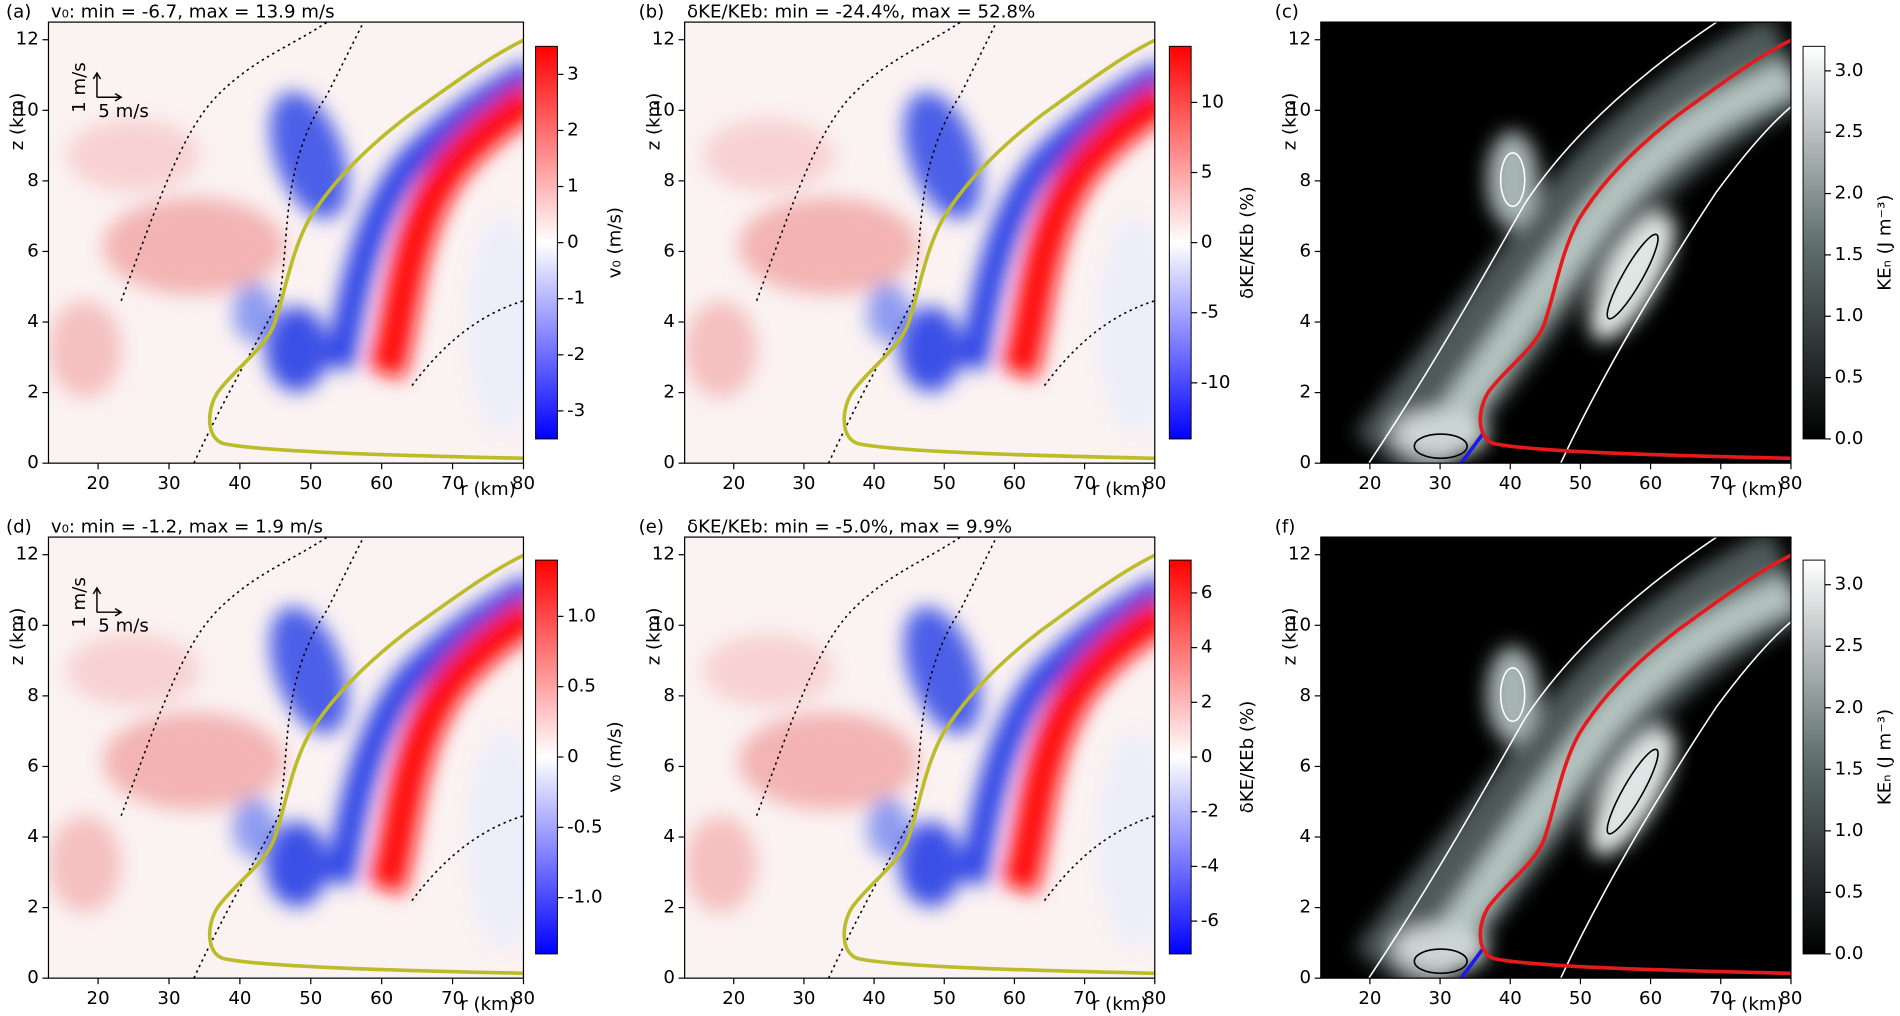 Image resolution: width=1900 pixels, height=1016 pixels. What do you see at coordinates (1212, 101) in the screenshot?
I see `colorbar-tick-label: 10` at bounding box center [1212, 101].